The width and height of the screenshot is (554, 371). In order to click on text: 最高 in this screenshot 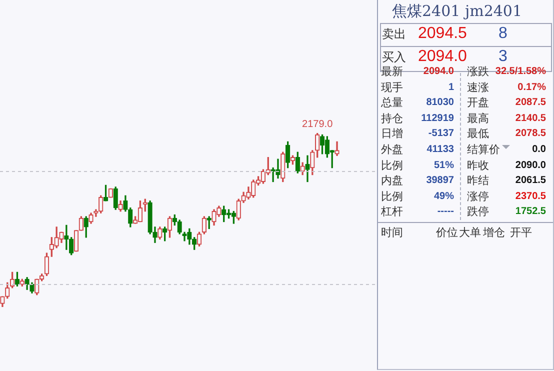, I will do `click(478, 118)`.